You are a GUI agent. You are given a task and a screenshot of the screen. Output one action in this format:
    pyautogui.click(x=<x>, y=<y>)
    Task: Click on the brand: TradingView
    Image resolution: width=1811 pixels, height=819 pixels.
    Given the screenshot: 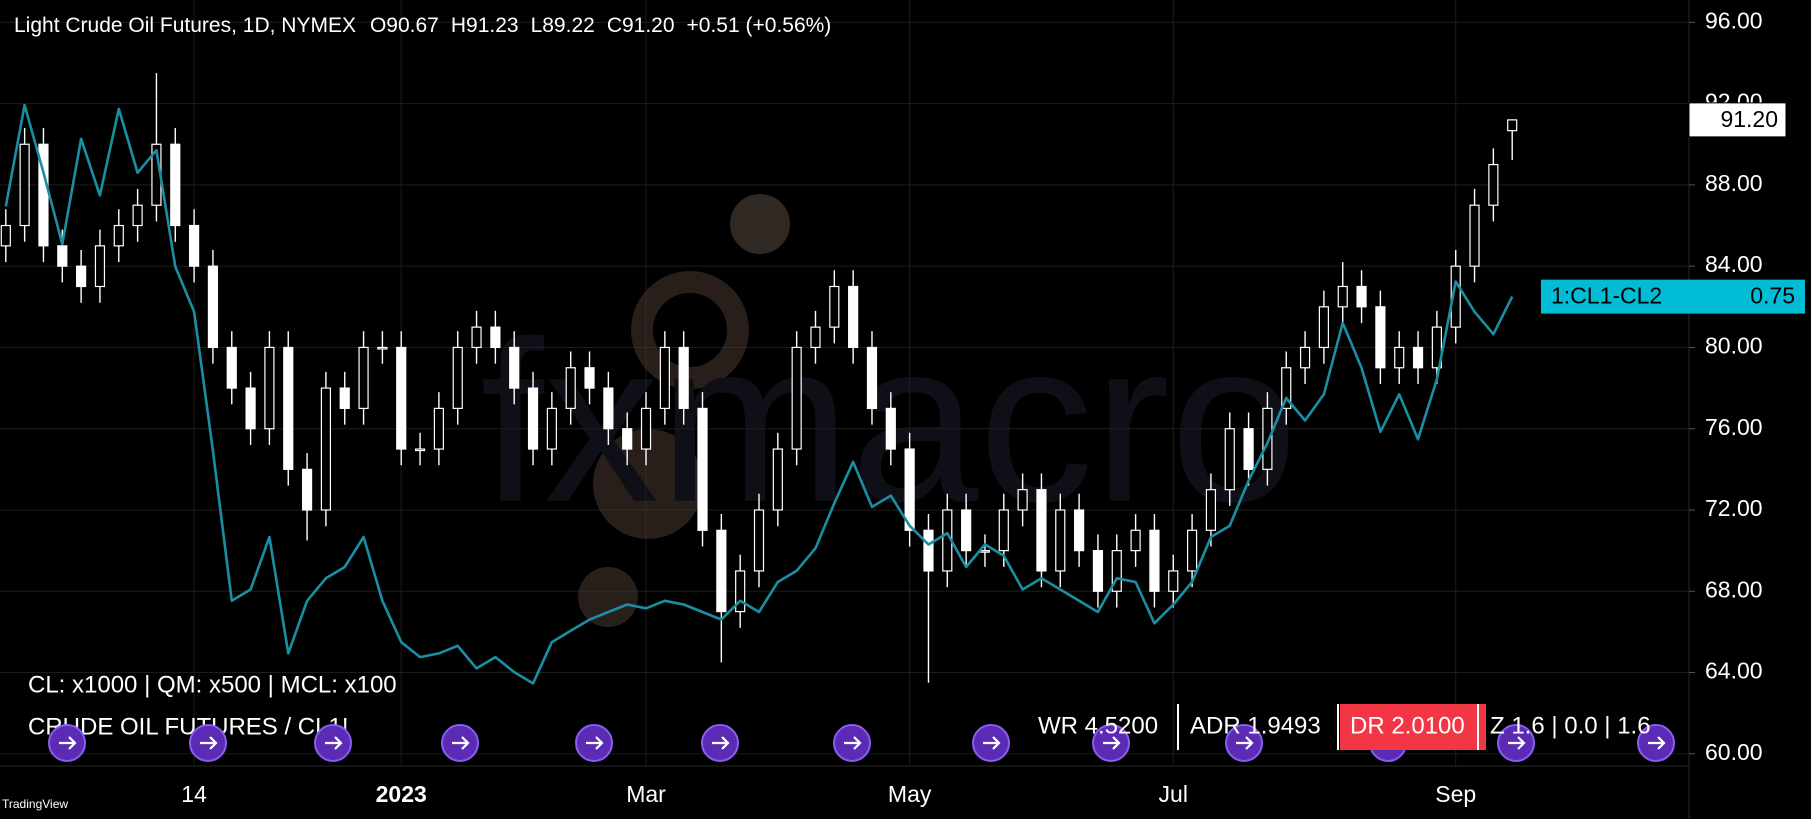 What is the action you would take?
    pyautogui.click(x=35, y=804)
    